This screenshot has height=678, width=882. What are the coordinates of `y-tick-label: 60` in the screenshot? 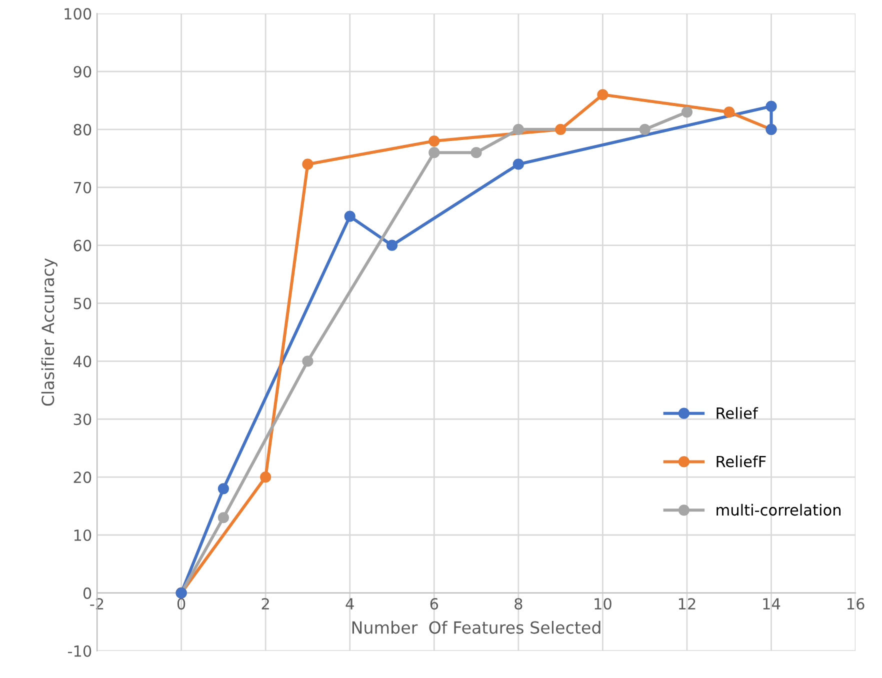 It's located at (83, 246).